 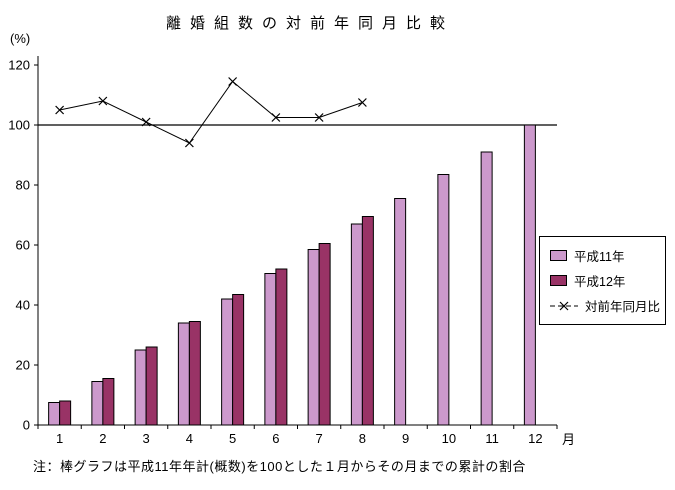 What do you see at coordinates (20, 38) in the screenshot?
I see `y-axis-unit-label: (%)` at bounding box center [20, 38].